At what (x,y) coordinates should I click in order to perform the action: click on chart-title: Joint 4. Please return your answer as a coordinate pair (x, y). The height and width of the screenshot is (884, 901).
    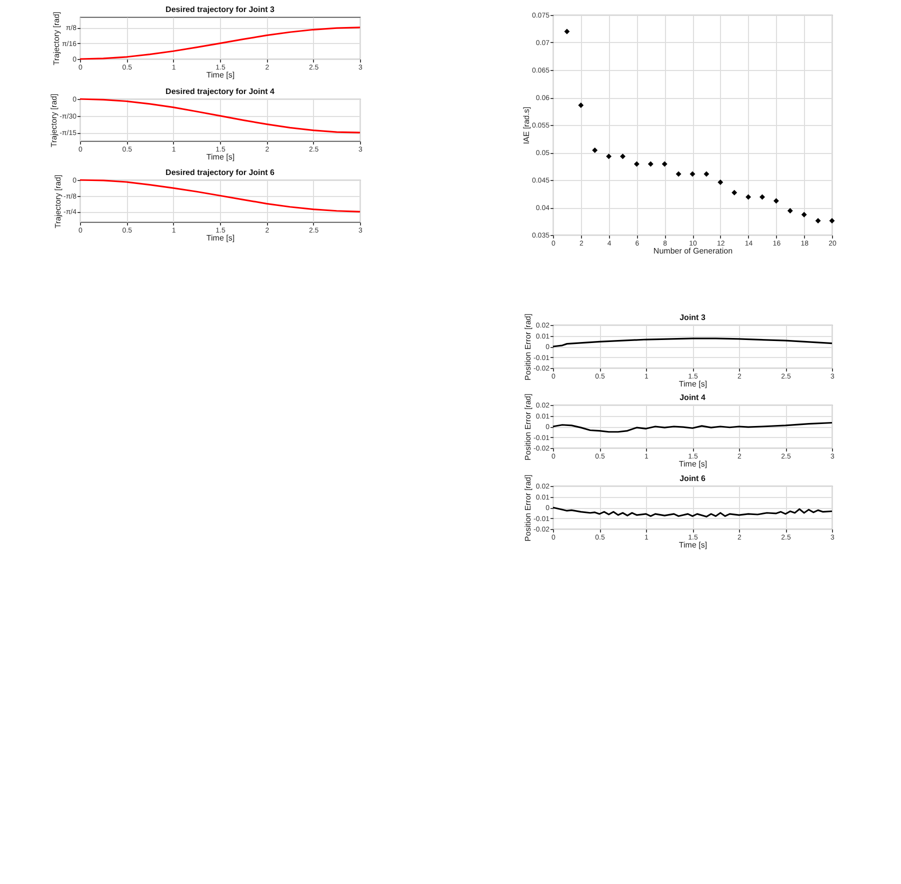
    Looking at the image, I should click on (693, 397).